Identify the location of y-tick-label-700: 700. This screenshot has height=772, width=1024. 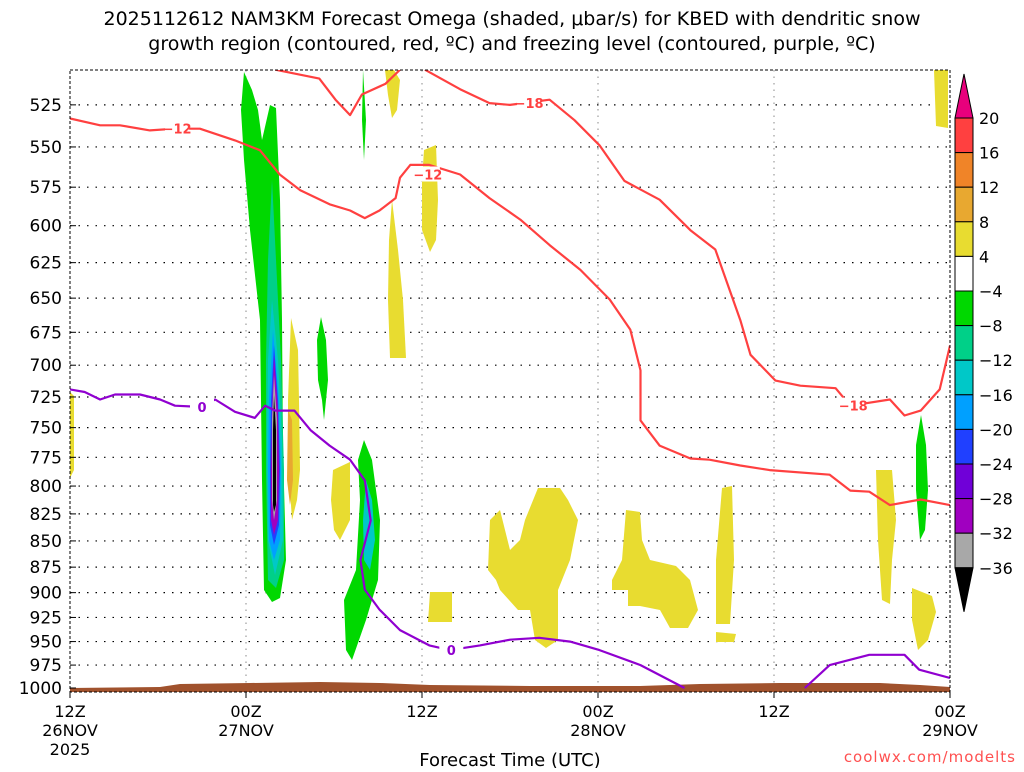
(46, 366).